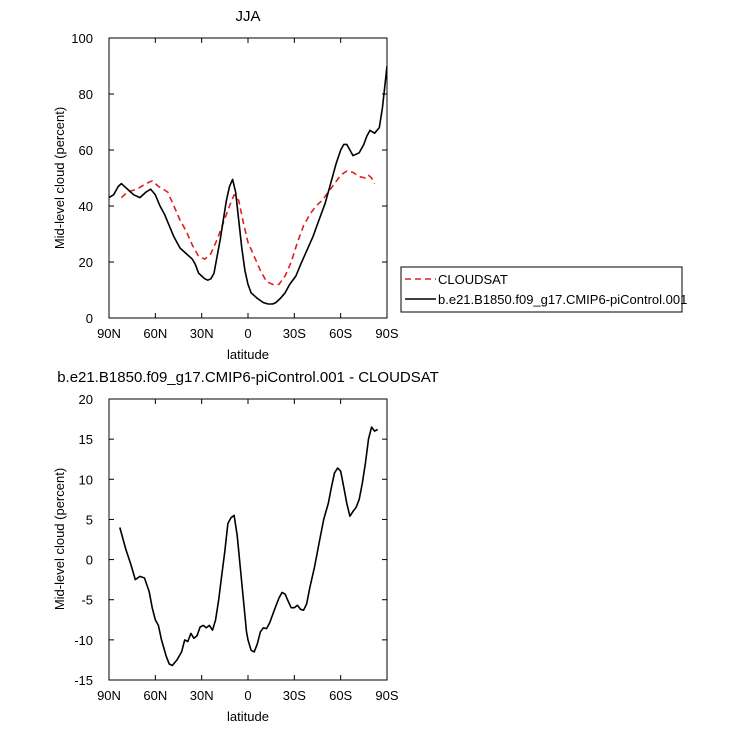 The height and width of the screenshot is (730, 729). I want to click on y-tick-label: 100, so click(82, 38).